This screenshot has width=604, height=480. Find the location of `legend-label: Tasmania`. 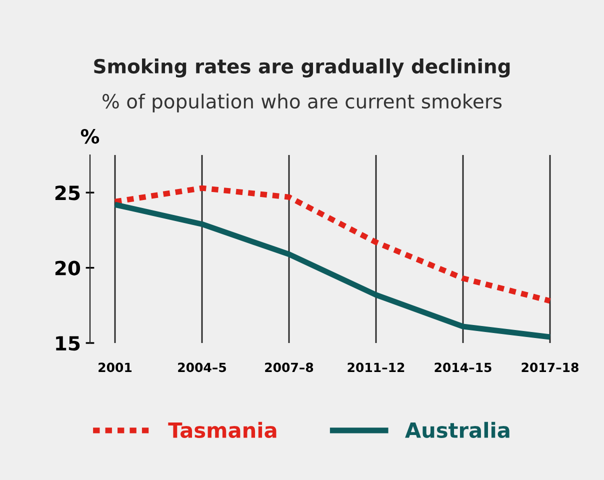

legend-label: Tasmania is located at coordinates (222, 430).